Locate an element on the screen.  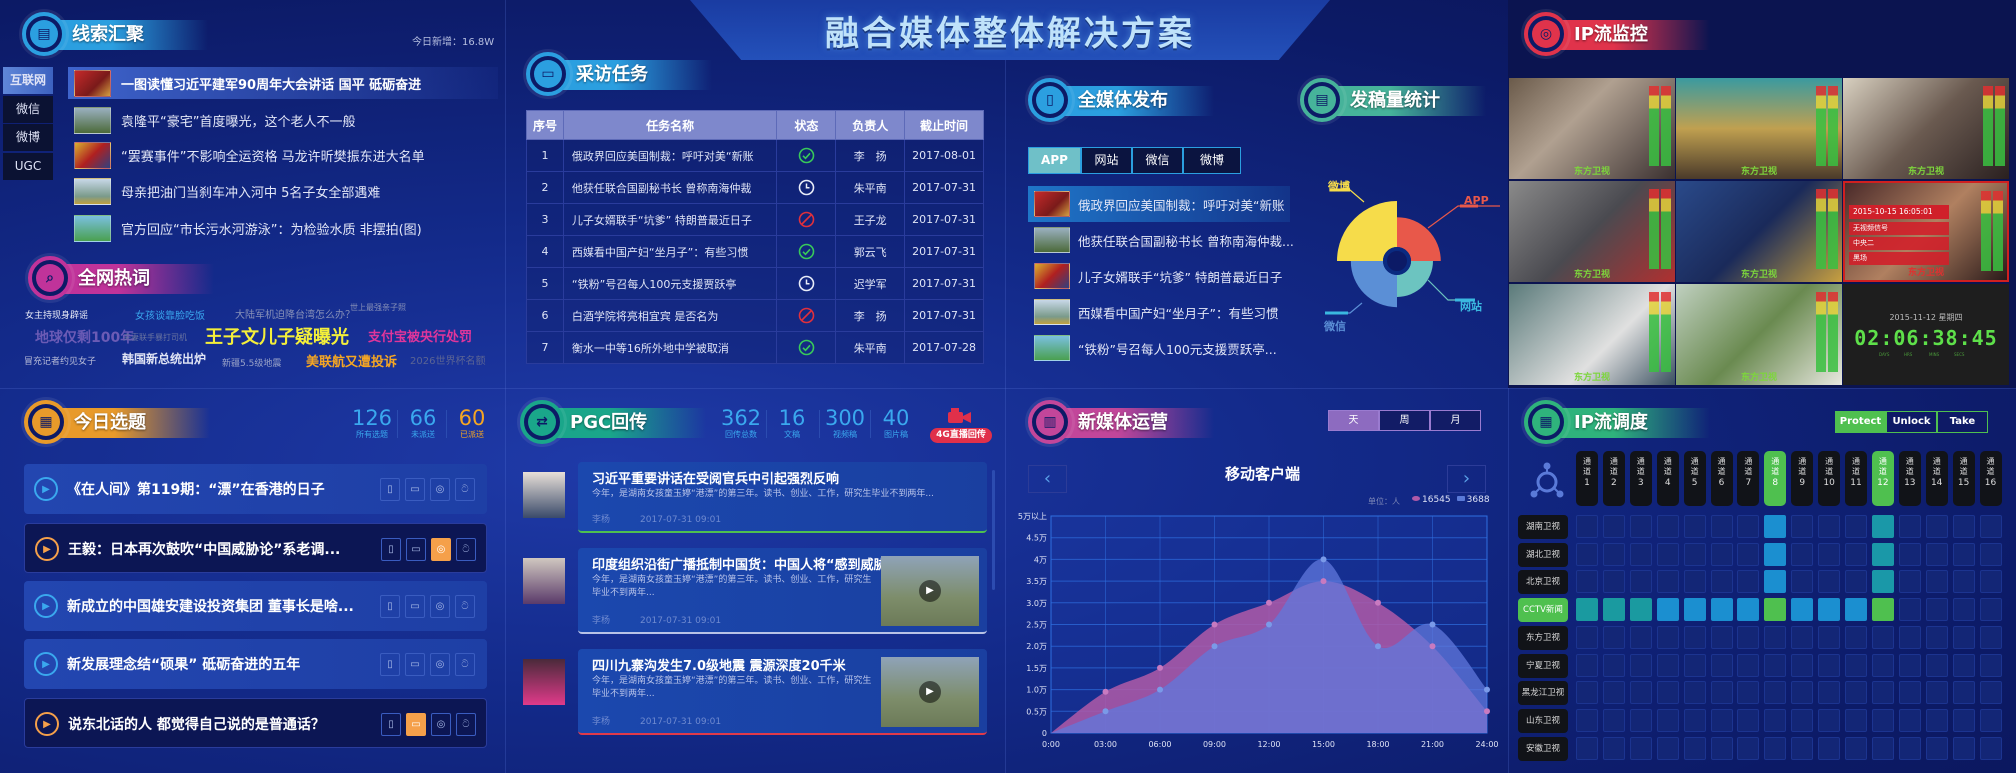
rose-slice-APP is located at coordinates (1419, 239).